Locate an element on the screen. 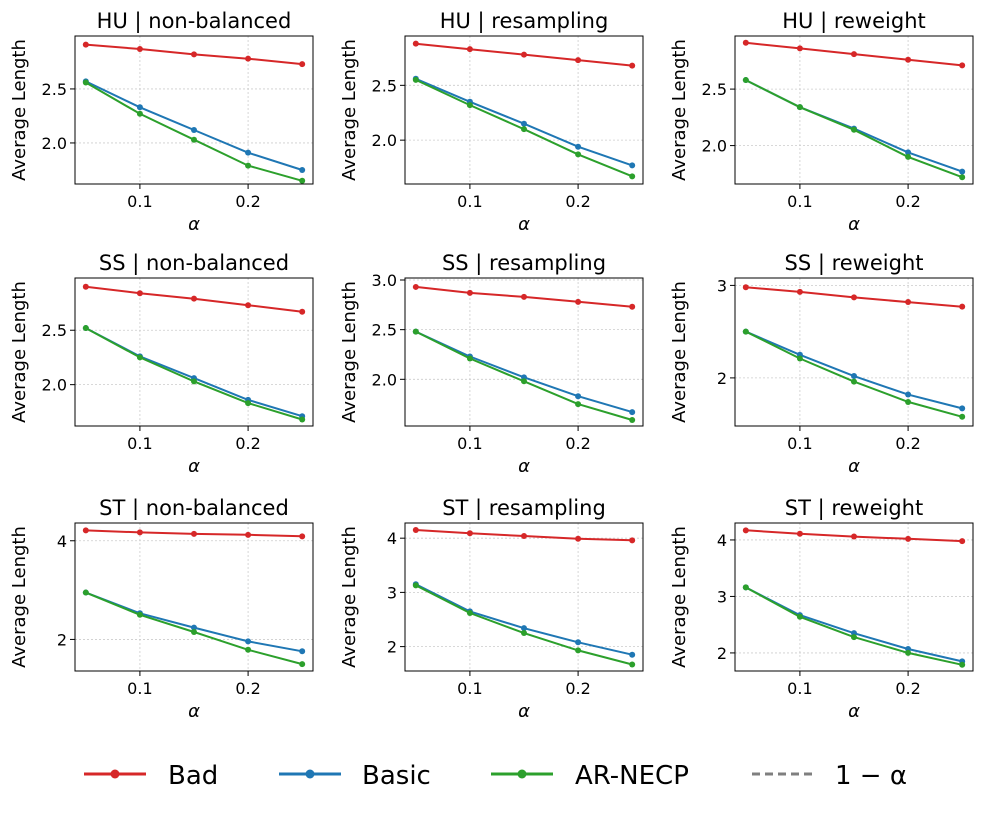 The image size is (997, 815). panel-ss-non-balanced-title: SS | non-balanced is located at coordinates (194, 263).